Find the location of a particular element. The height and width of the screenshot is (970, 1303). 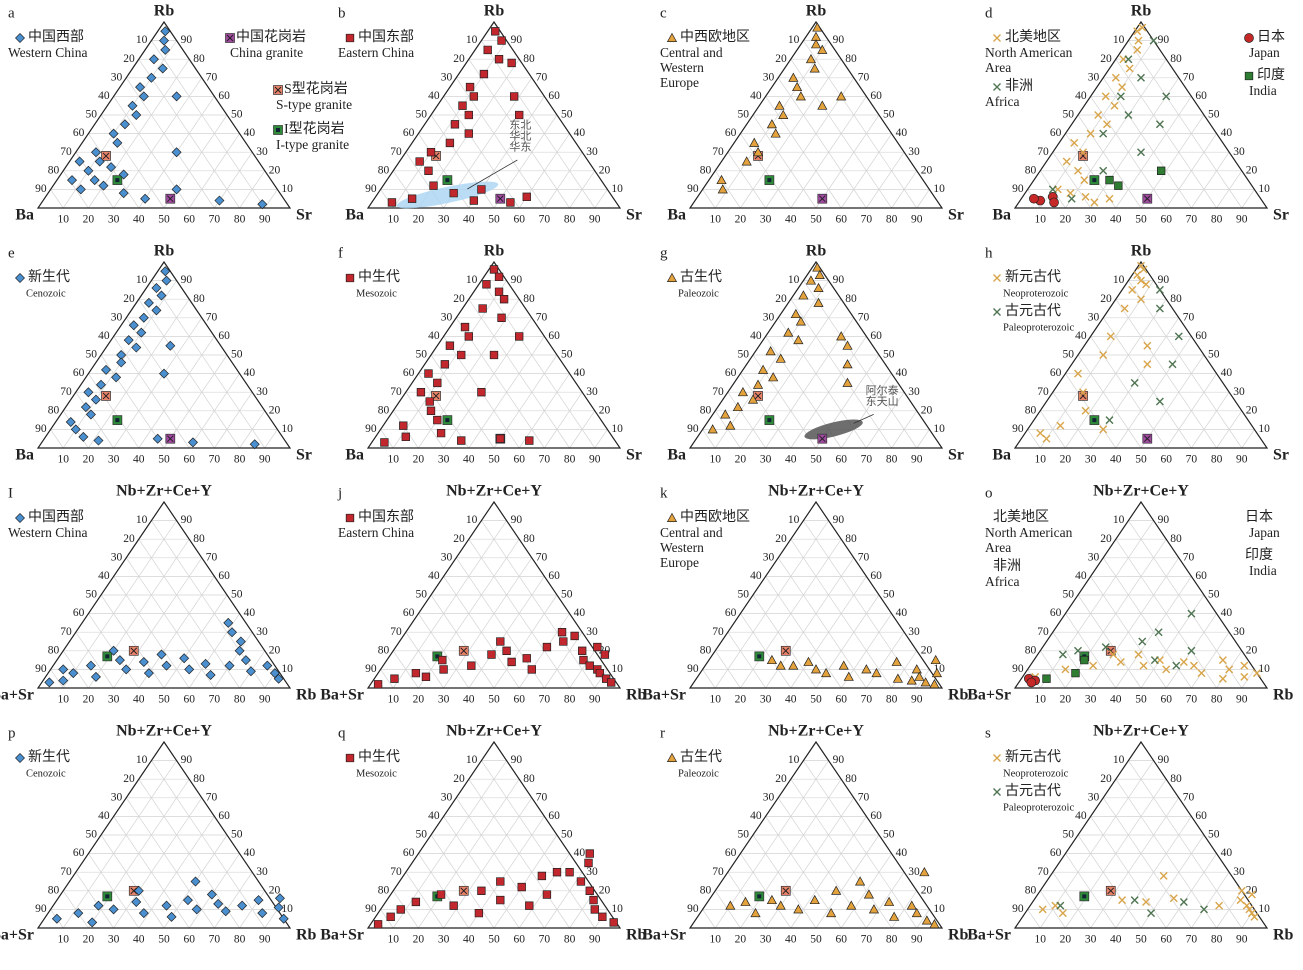

left-tick-label: 80 is located at coordinates (706, 890).